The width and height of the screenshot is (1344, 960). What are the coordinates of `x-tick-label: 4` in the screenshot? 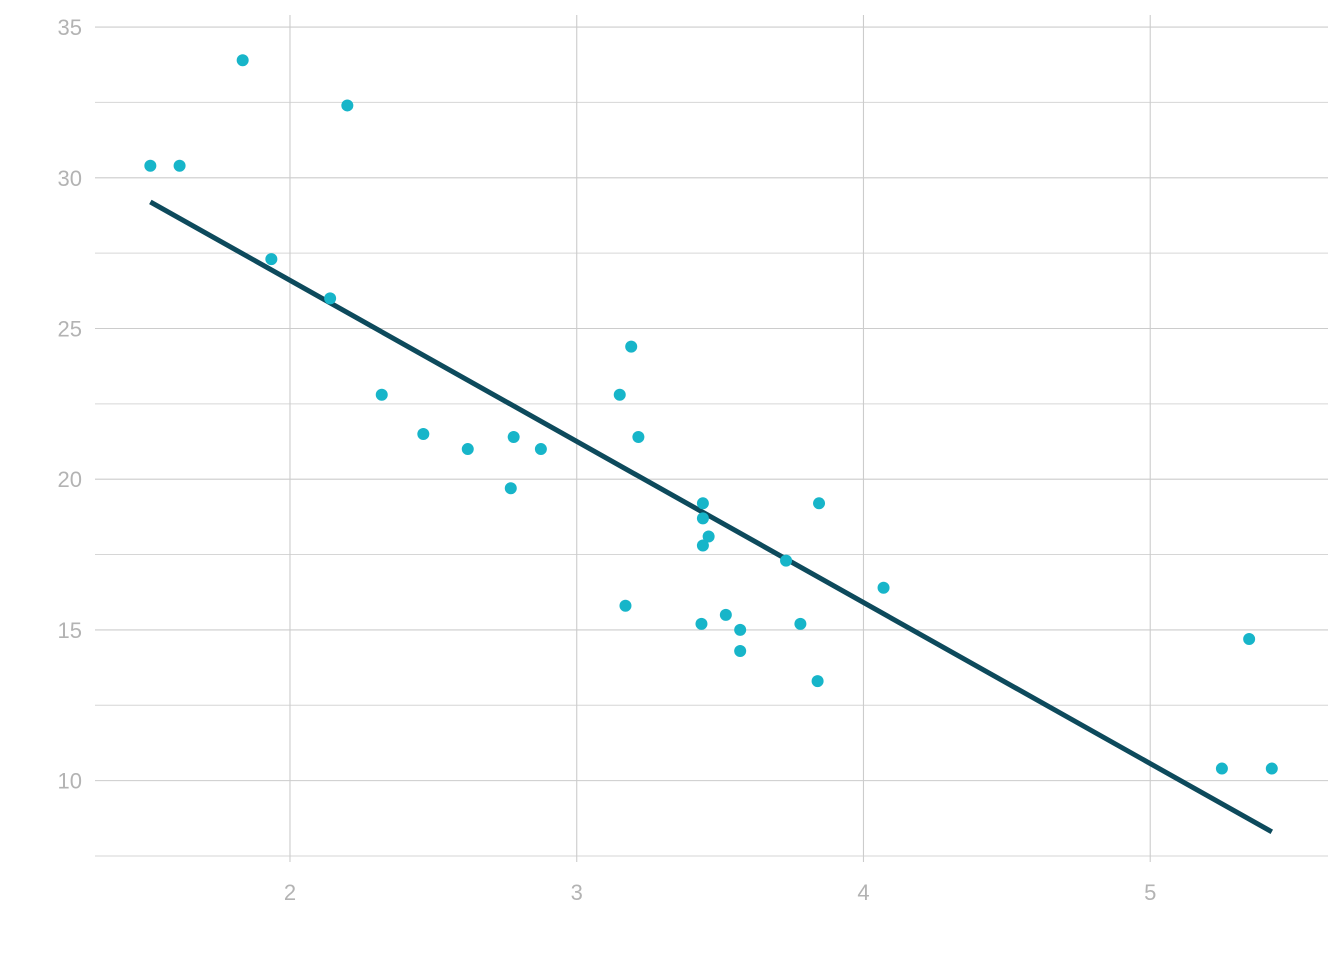 It's located at (863, 892).